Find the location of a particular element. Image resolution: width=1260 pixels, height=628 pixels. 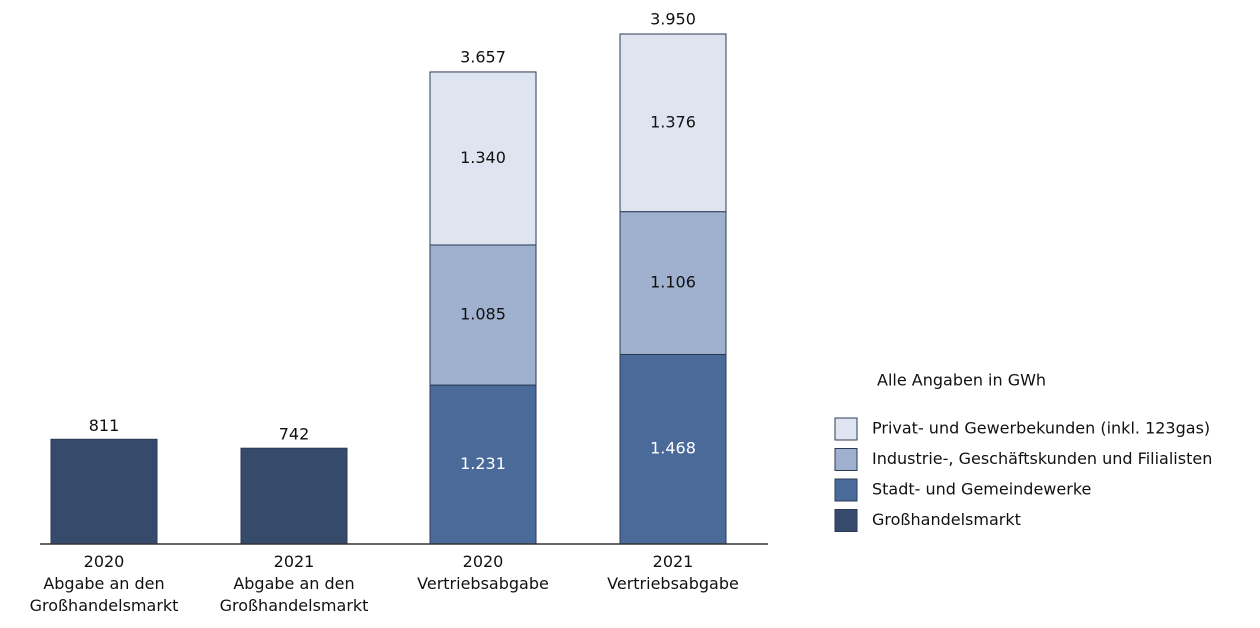

value-label: 1.085 is located at coordinates (483, 314).